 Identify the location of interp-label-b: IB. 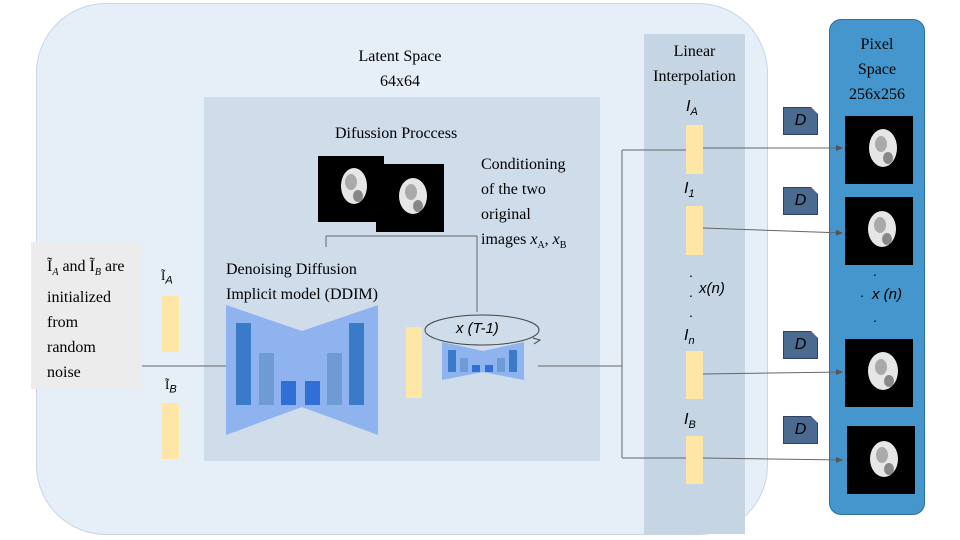
(690, 421).